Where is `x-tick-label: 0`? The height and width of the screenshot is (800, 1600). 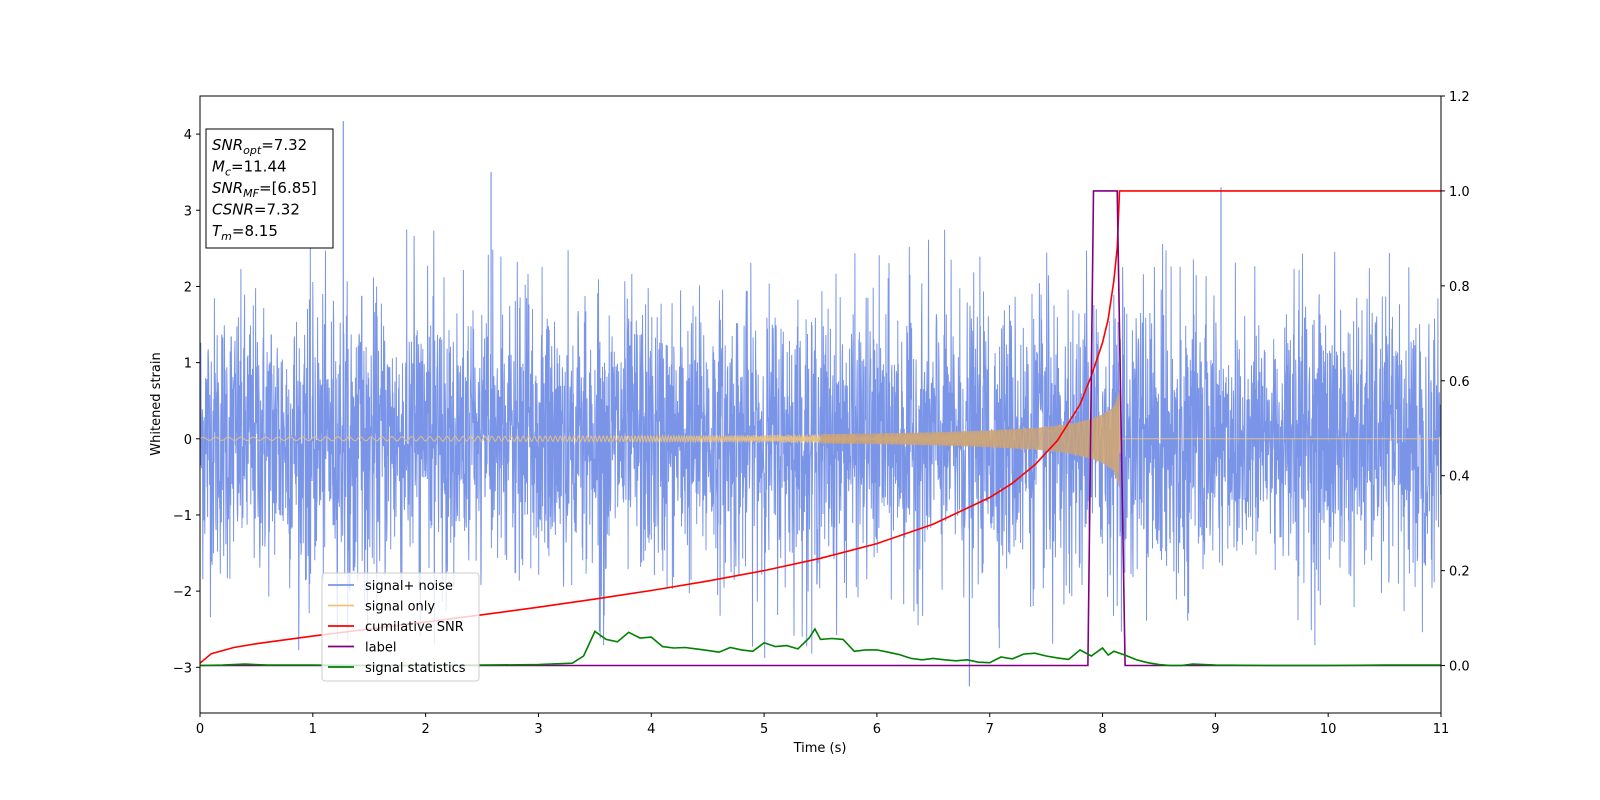
x-tick-label: 0 is located at coordinates (200, 729).